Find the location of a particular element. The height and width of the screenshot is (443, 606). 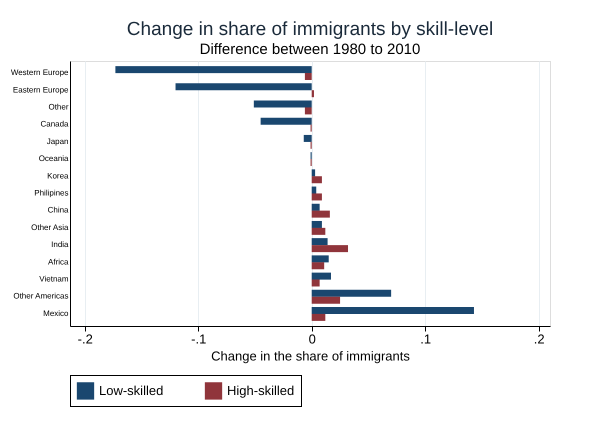

x-tick-label: .1 is located at coordinates (426, 339).